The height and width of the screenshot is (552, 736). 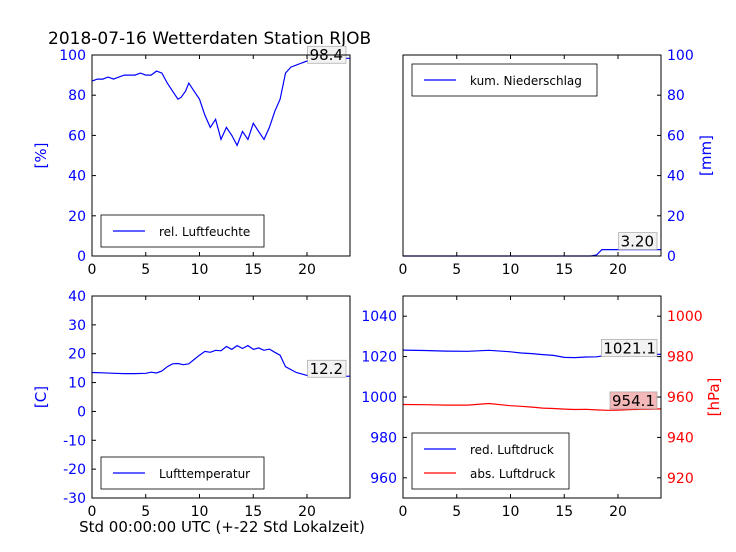 I want to click on y-tick-label: -20, so click(x=74, y=470).